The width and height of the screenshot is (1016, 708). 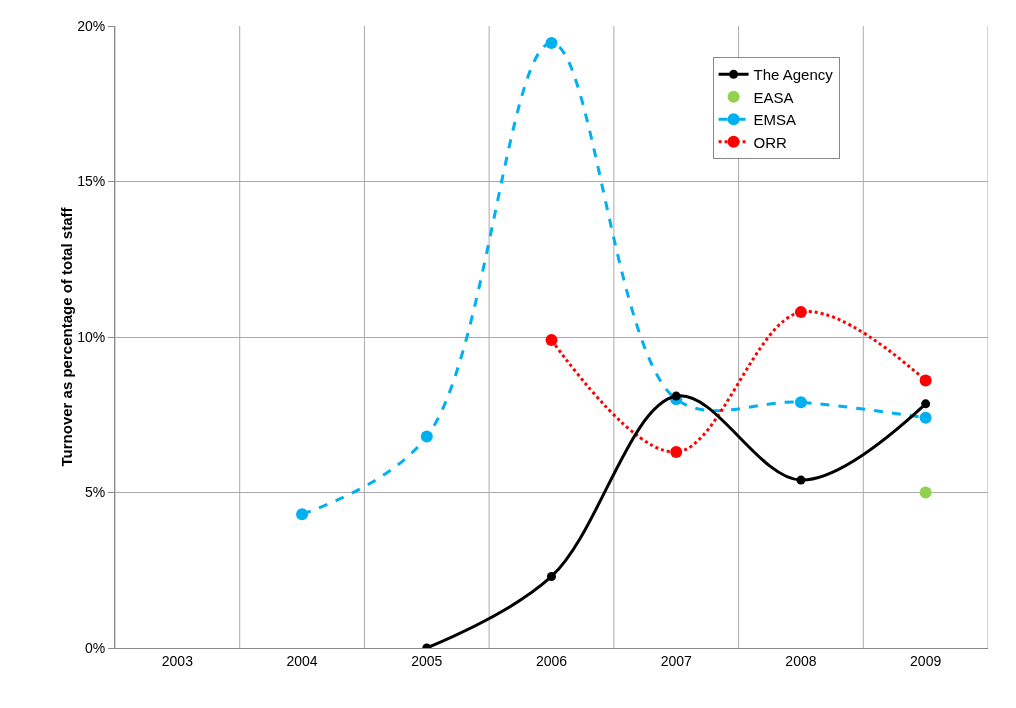 I want to click on legend-label: EASA, so click(x=773, y=97).